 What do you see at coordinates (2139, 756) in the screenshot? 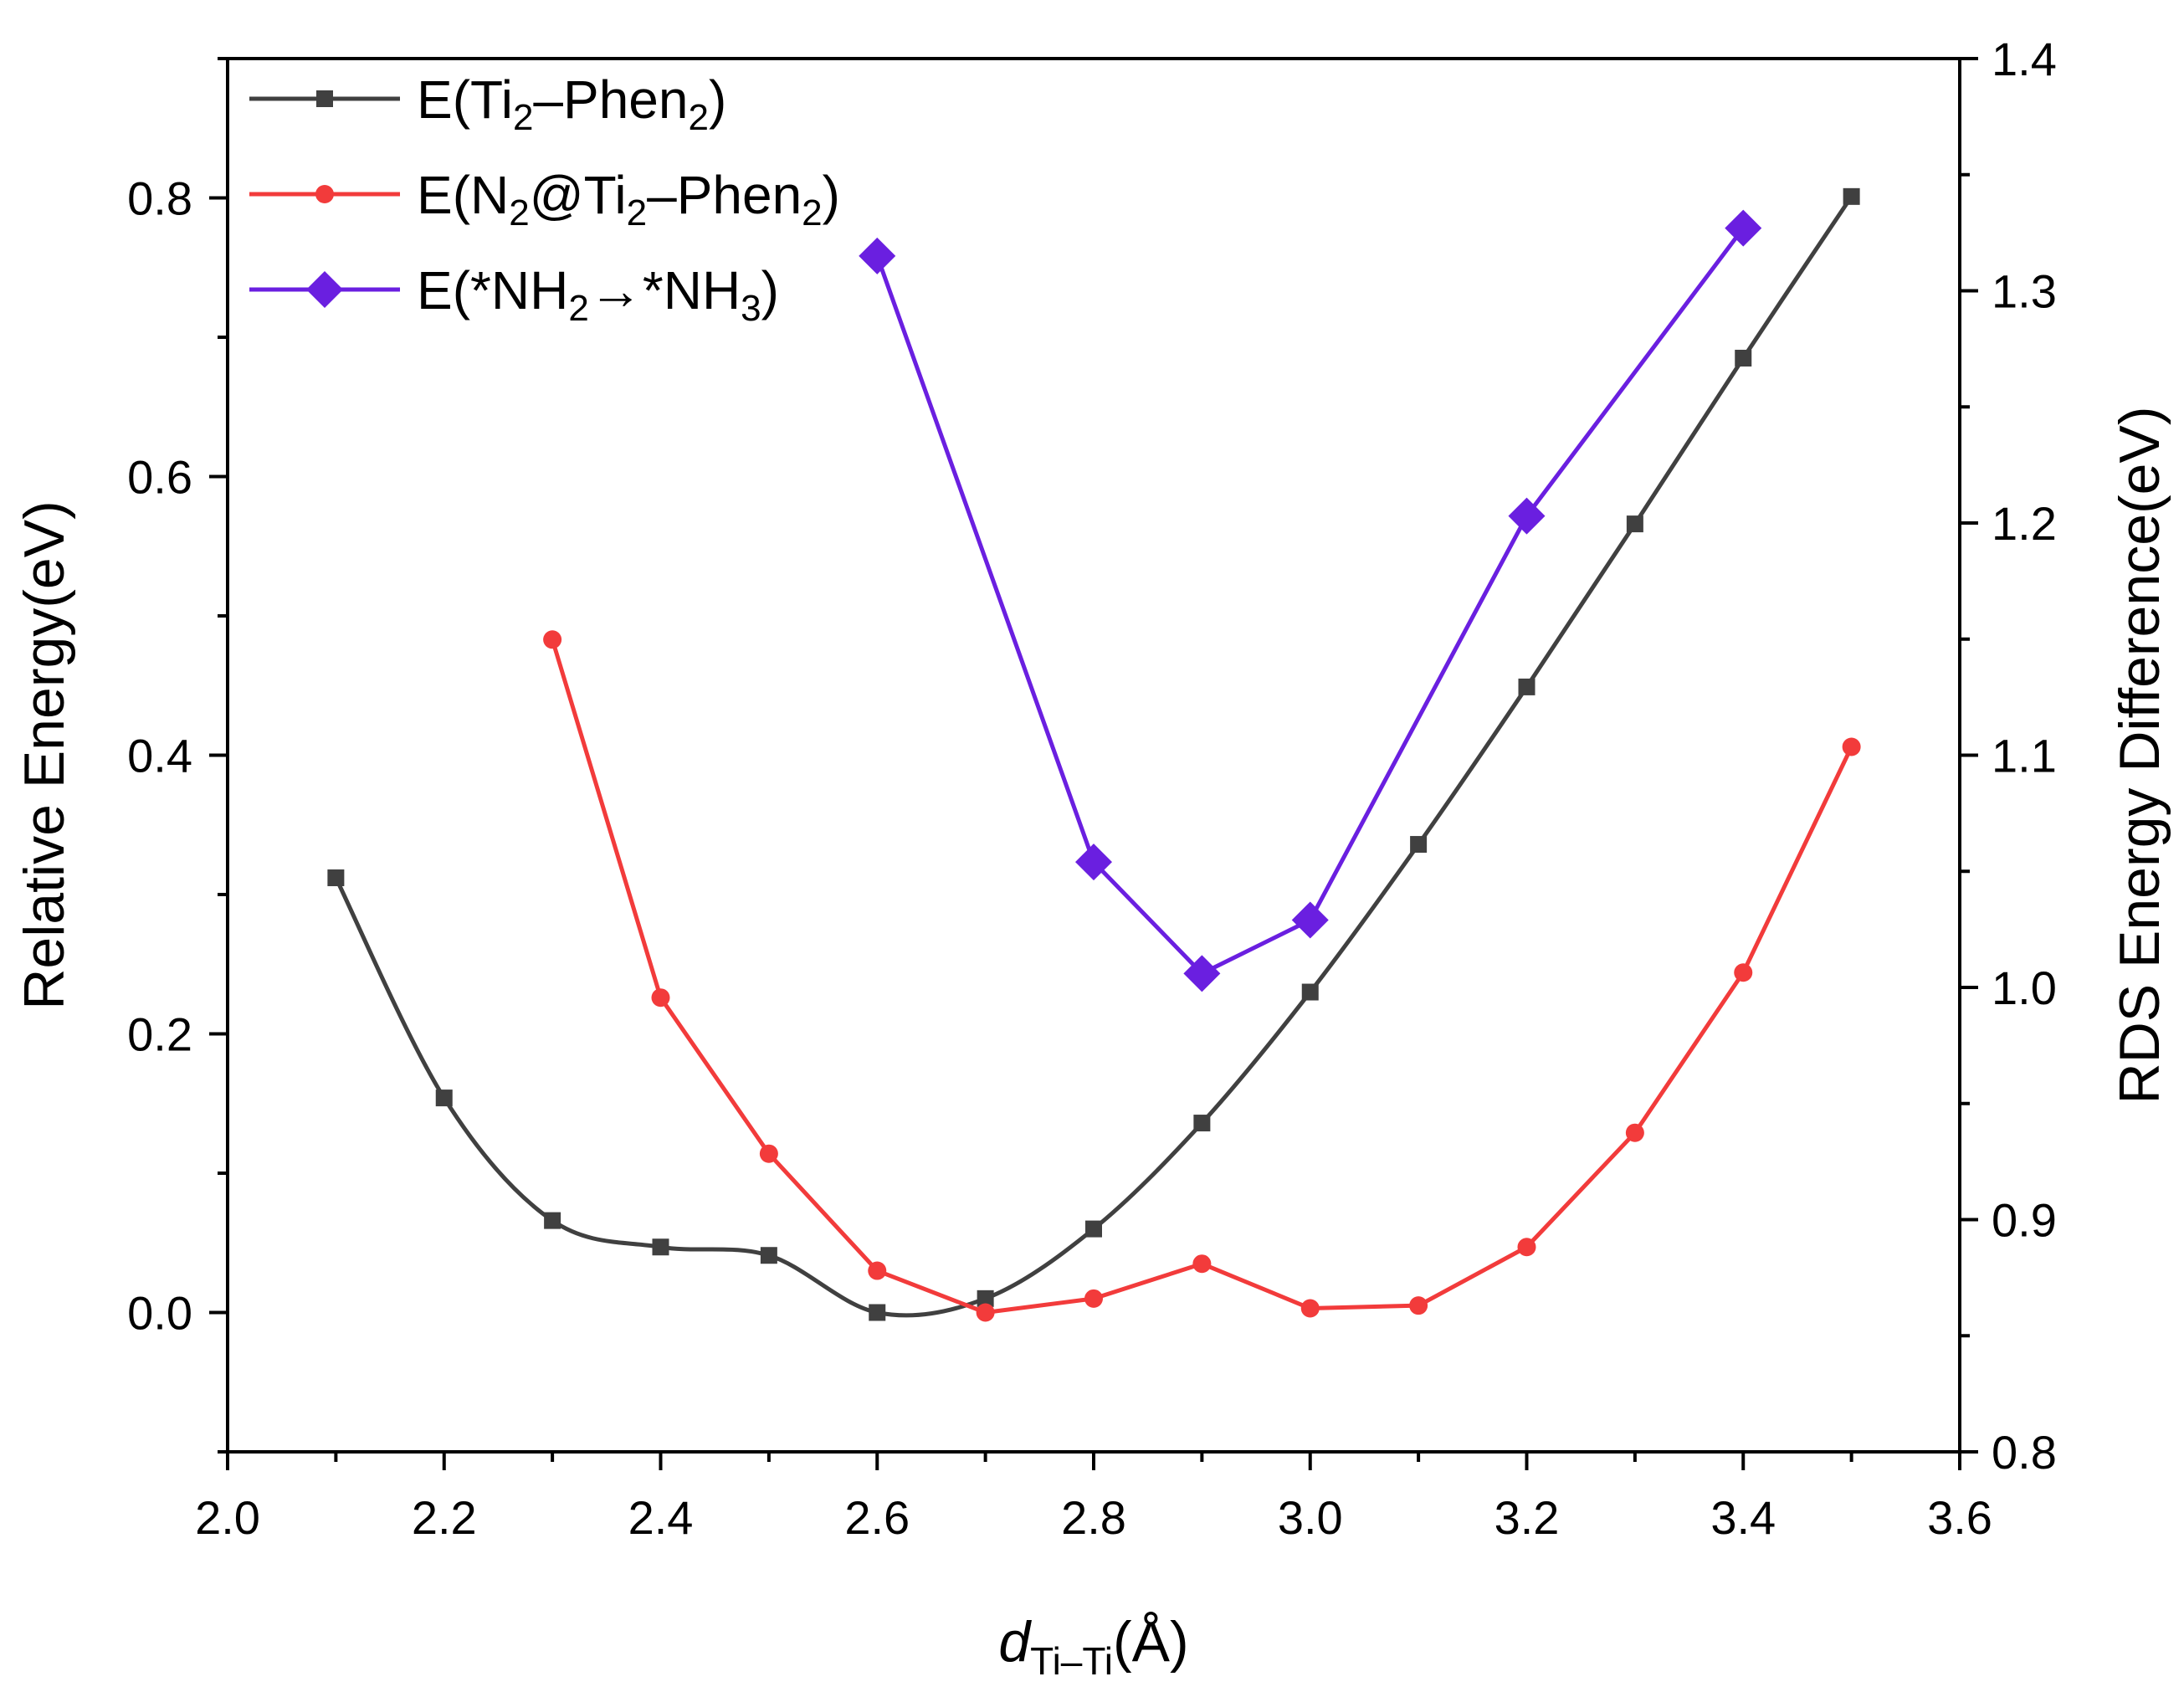
I see `y-right-axis-title: RDS Energy Difference(eV)` at bounding box center [2139, 756].